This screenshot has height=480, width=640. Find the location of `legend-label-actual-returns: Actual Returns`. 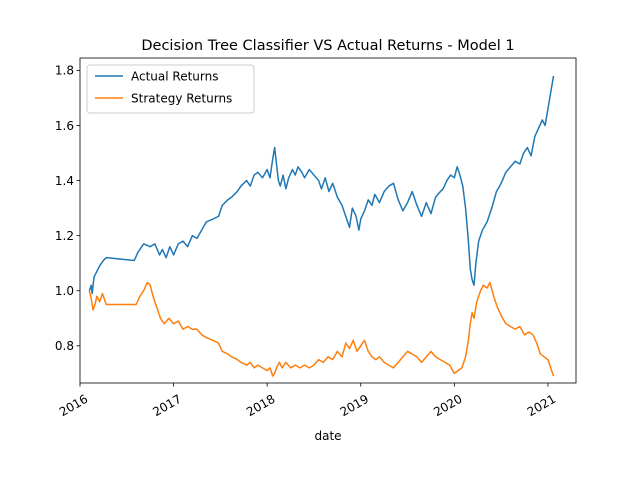

legend-label-actual-returns: Actual Returns is located at coordinates (174, 77).